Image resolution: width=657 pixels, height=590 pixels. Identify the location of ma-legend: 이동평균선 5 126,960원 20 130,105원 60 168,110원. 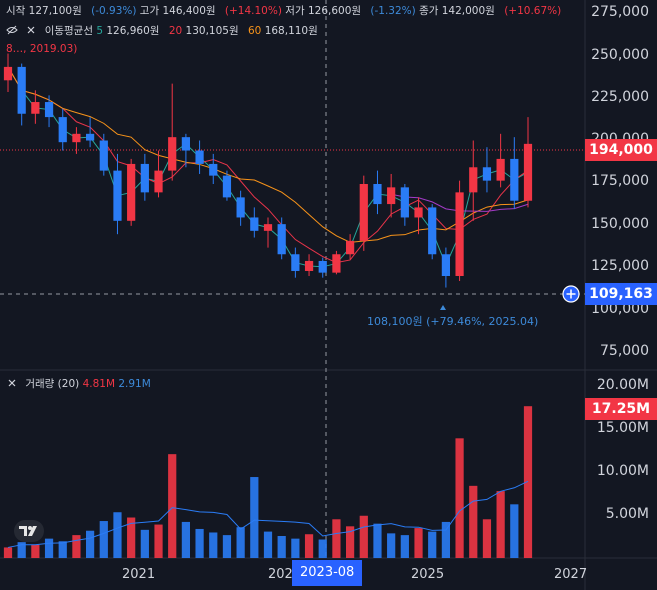
(165, 31).